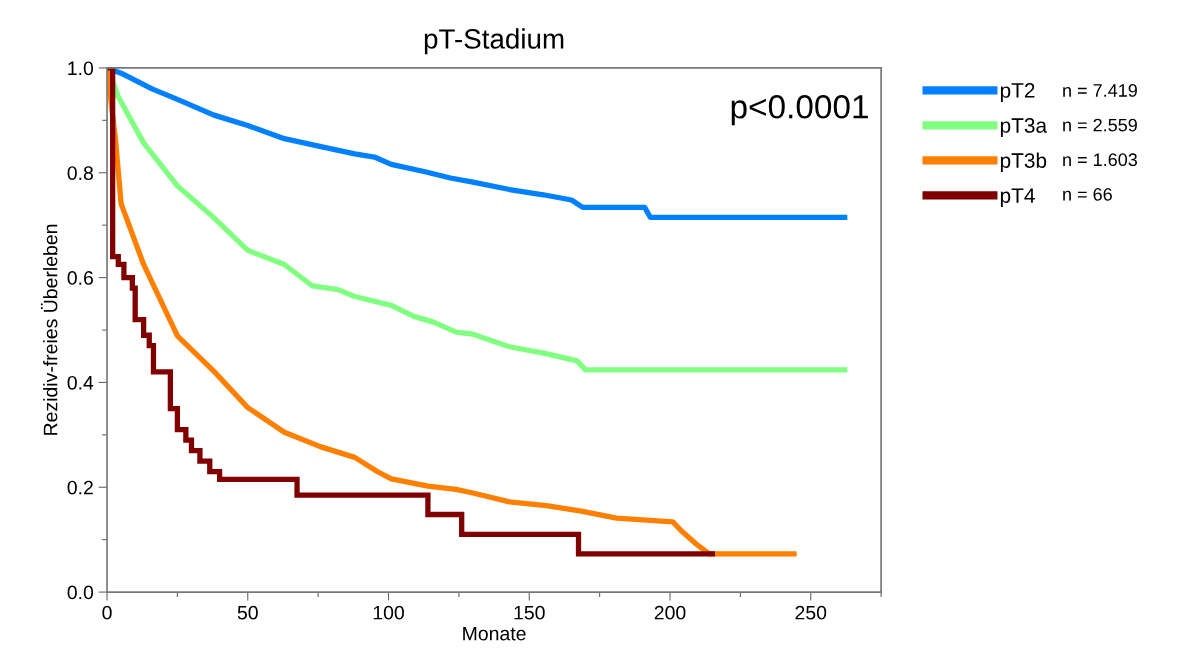  I want to click on x-tick-label: 200, so click(670, 612).